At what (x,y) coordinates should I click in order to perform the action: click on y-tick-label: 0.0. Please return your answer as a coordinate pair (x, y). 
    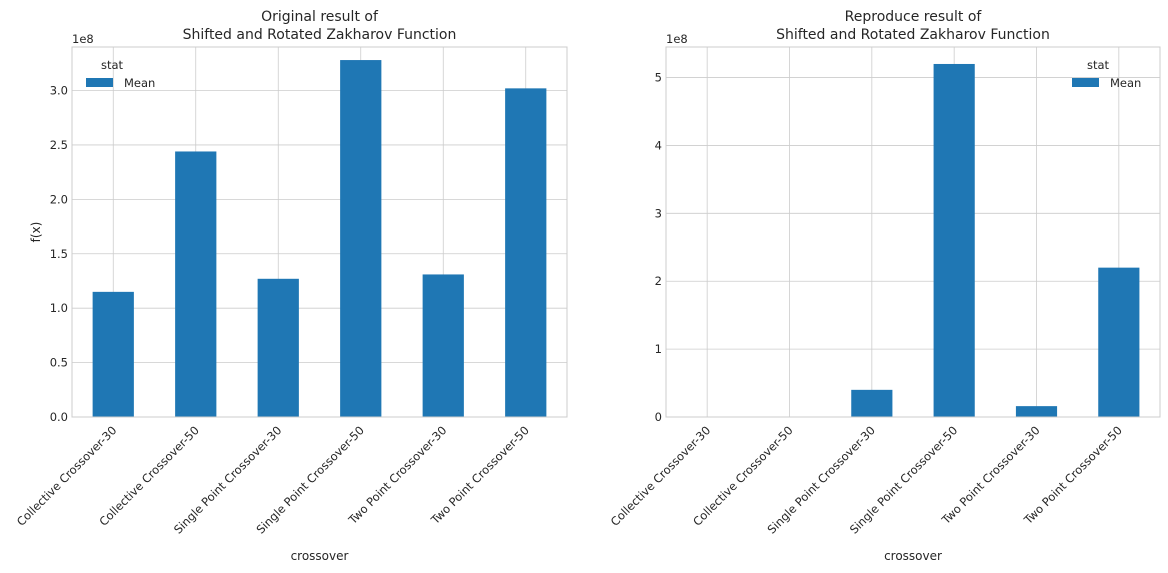
    Looking at the image, I should click on (59, 417).